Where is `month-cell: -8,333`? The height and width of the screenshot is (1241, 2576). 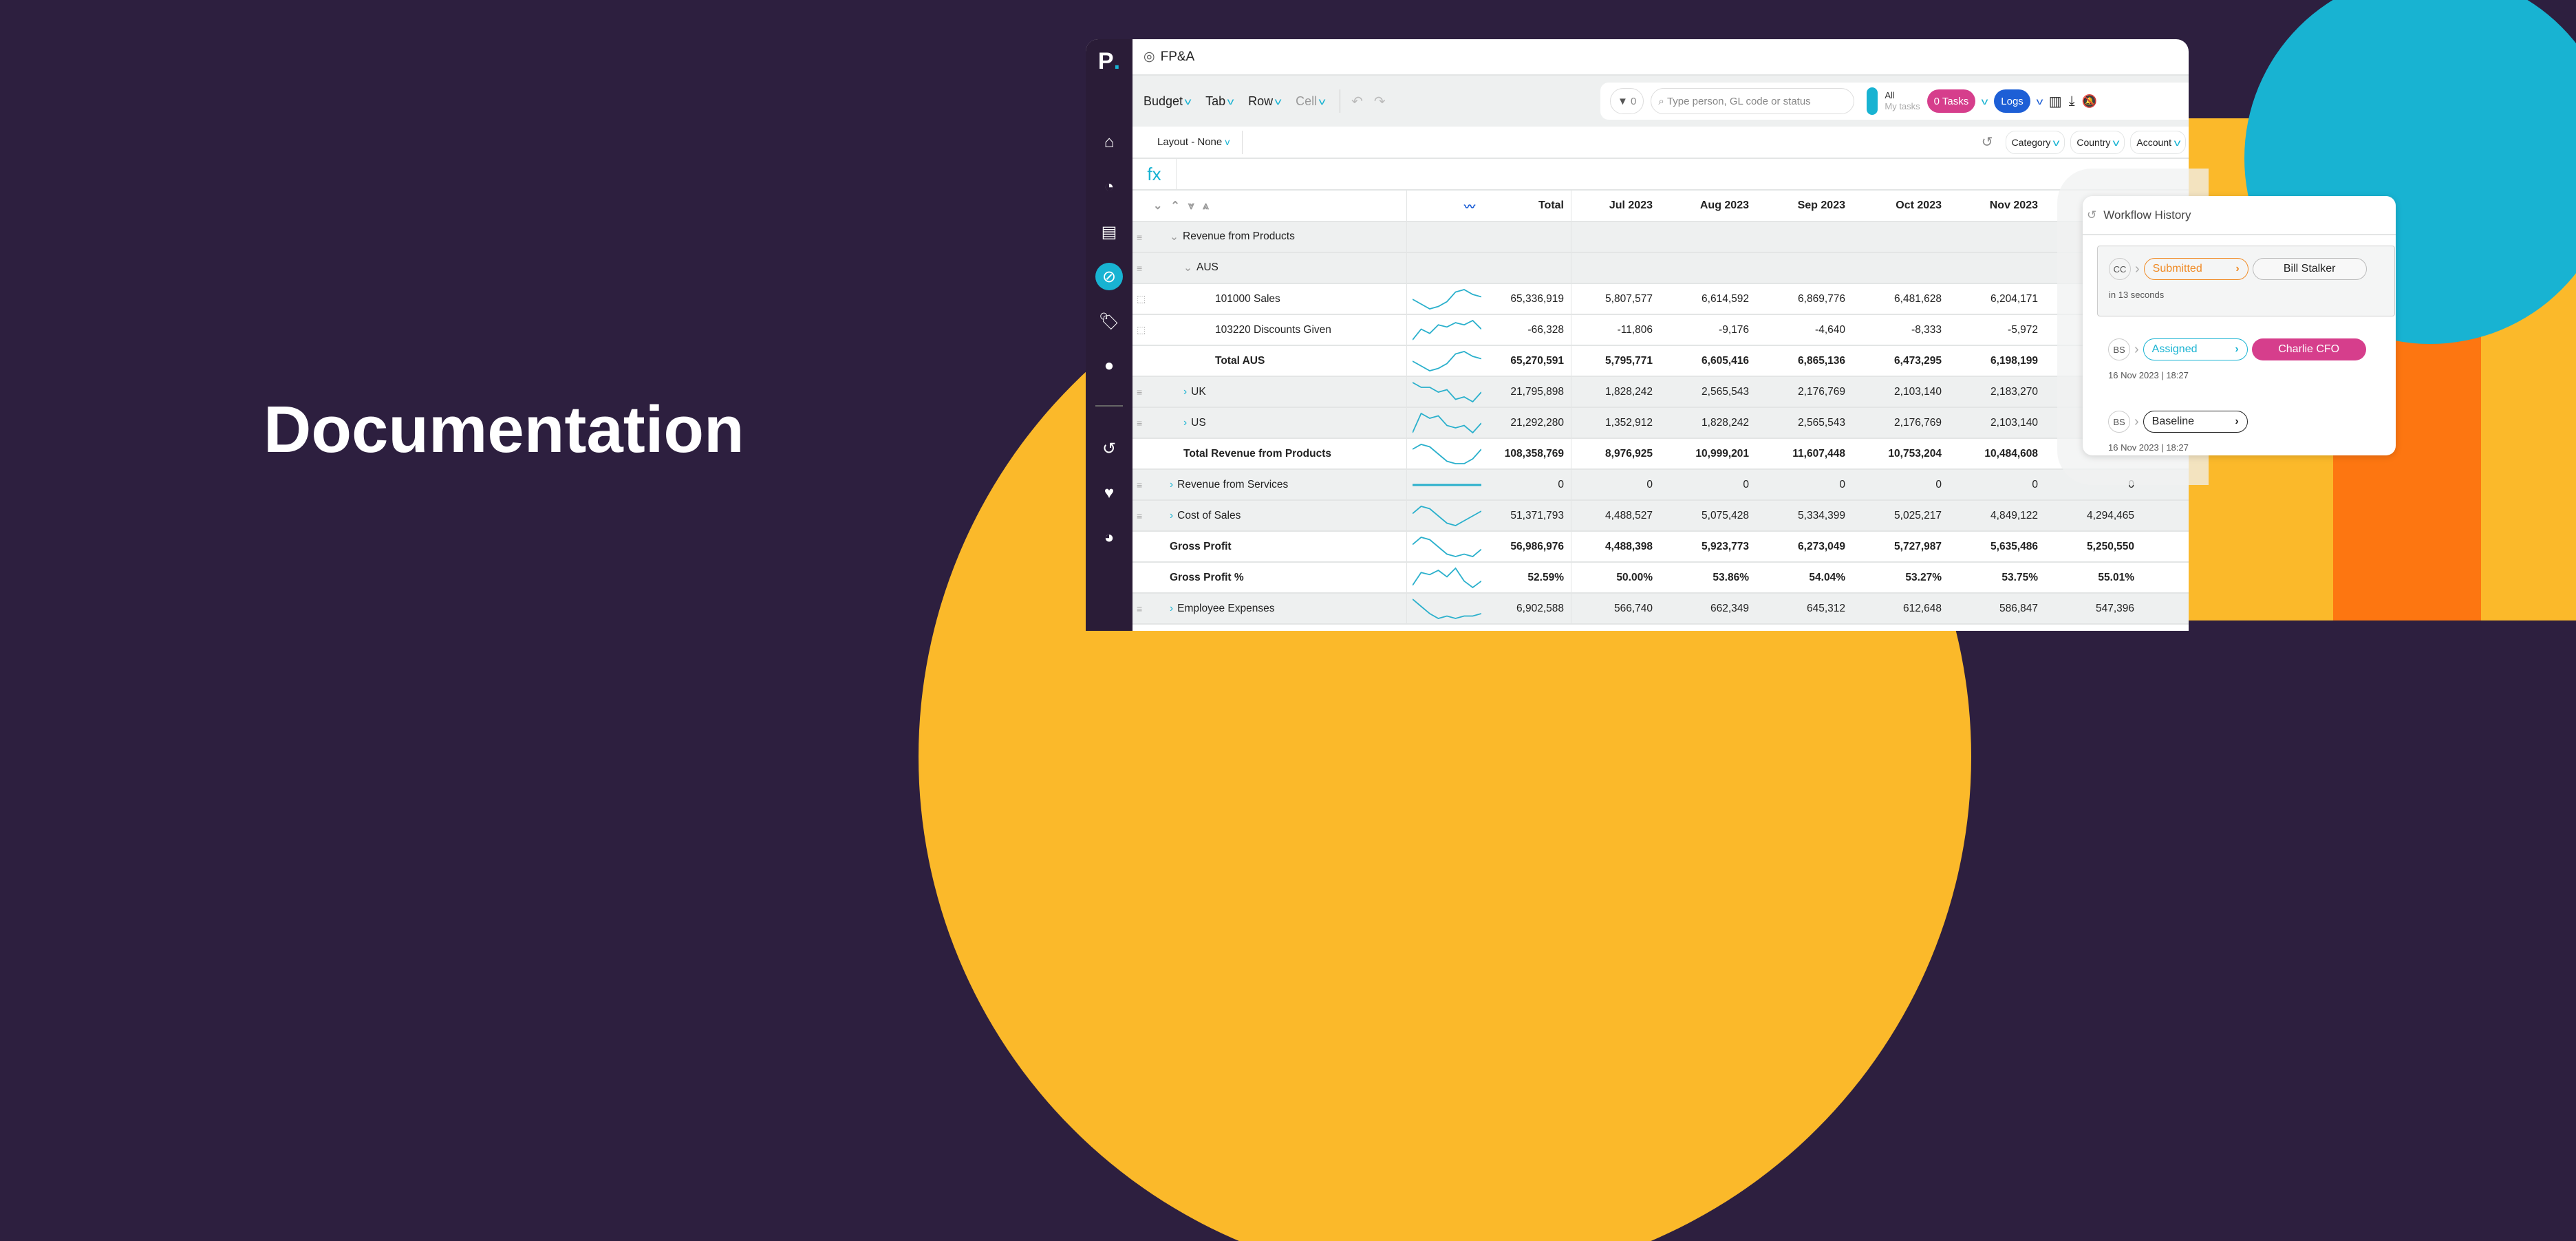
month-cell: -8,333 is located at coordinates (1927, 329).